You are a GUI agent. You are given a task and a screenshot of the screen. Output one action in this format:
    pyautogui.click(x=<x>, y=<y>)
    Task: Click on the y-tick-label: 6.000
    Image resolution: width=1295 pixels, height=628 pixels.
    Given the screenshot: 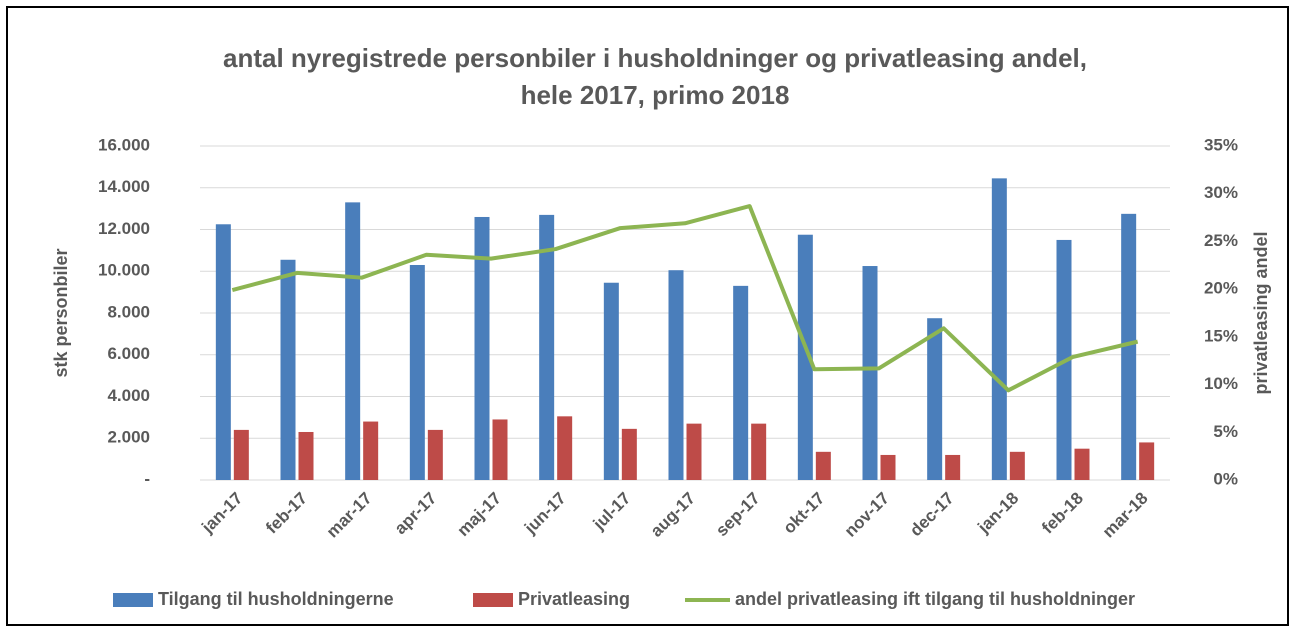 What is the action you would take?
    pyautogui.click(x=128, y=353)
    